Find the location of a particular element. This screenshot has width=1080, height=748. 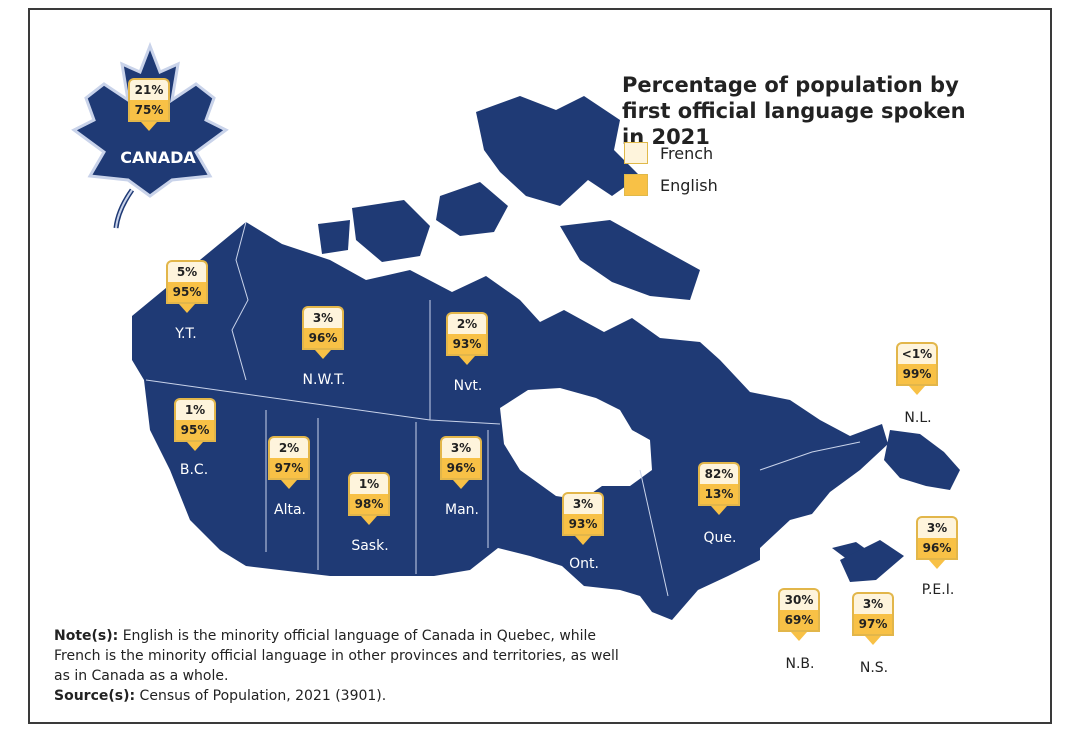

marker-nl: <1% 99% is located at coordinates (917, 368).